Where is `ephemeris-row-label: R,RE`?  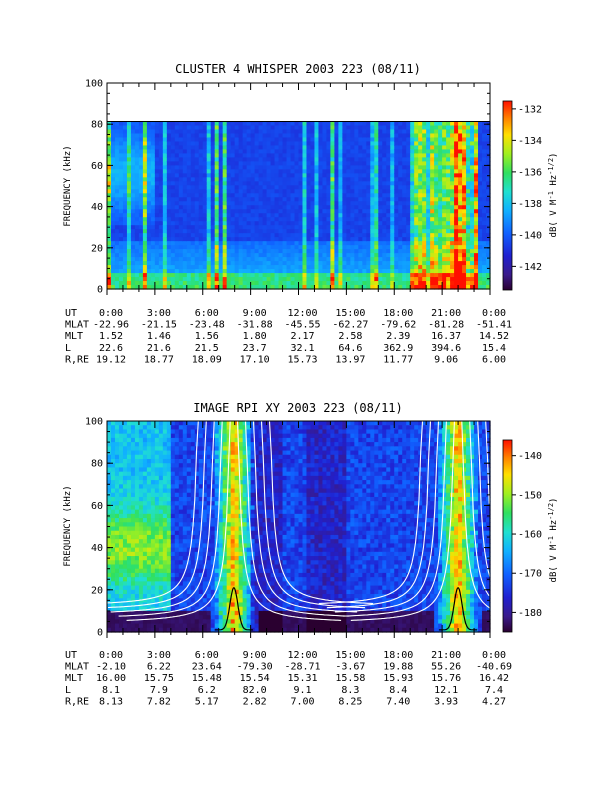
ephemeris-row-label: R,RE is located at coordinates (77, 359).